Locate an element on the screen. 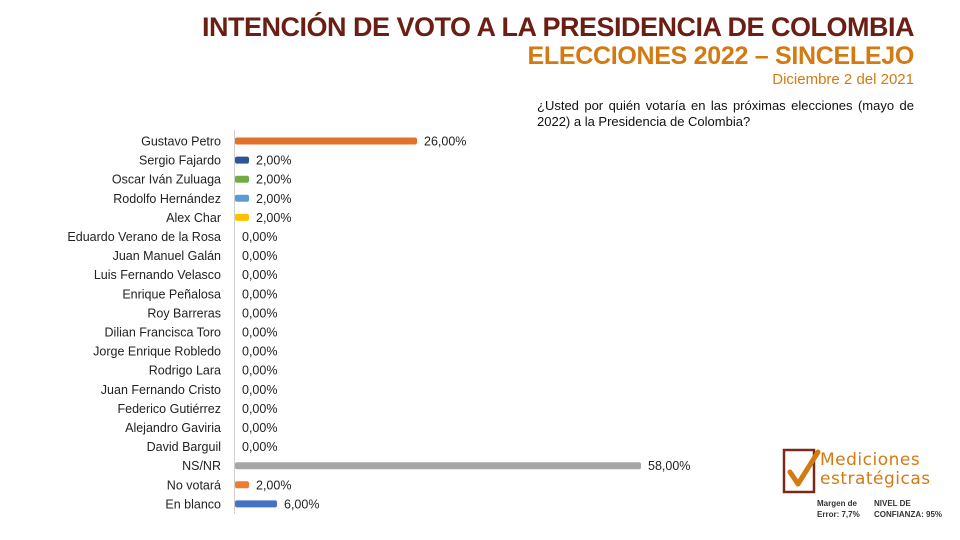  value-label: 26,00% is located at coordinates (445, 142).